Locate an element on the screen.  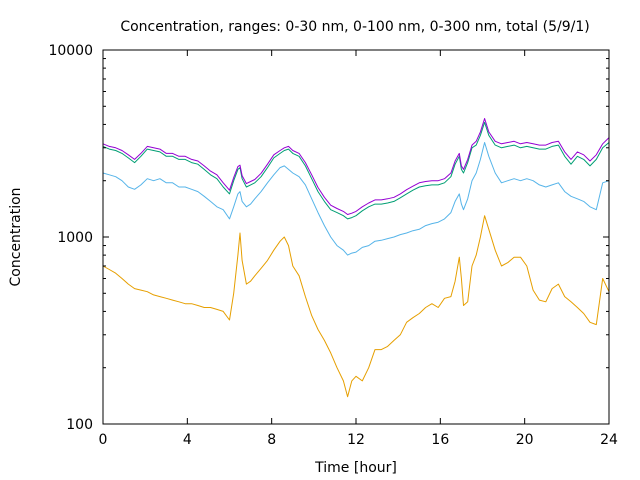
x-tick-label: 20 is located at coordinates (525, 440).